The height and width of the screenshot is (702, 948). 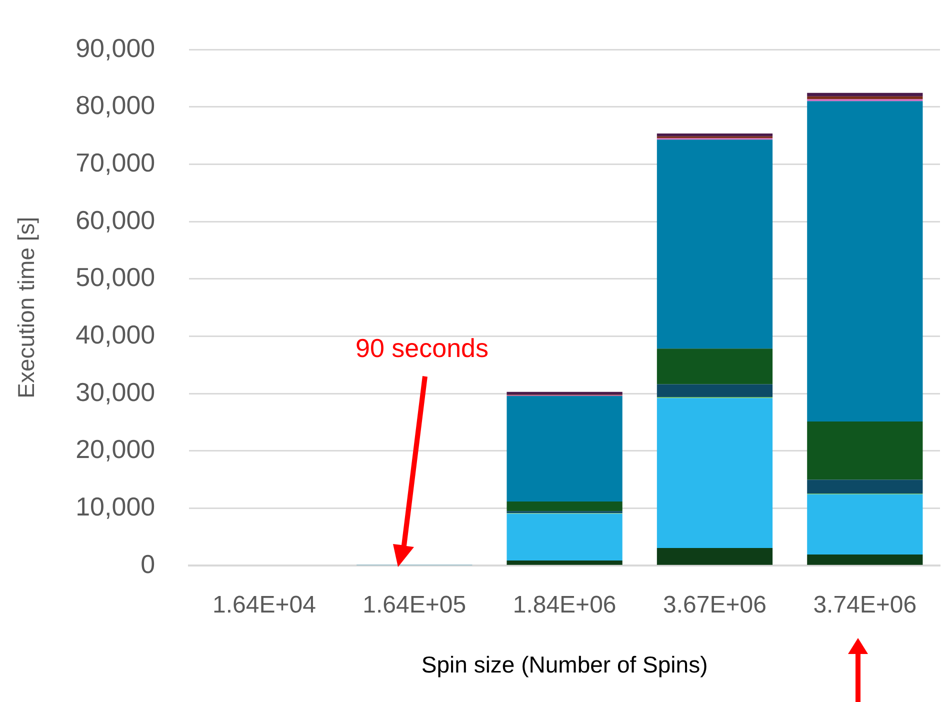 What do you see at coordinates (564, 665) in the screenshot?
I see `x-axis-title: Spin size (Number of Spins)` at bounding box center [564, 665].